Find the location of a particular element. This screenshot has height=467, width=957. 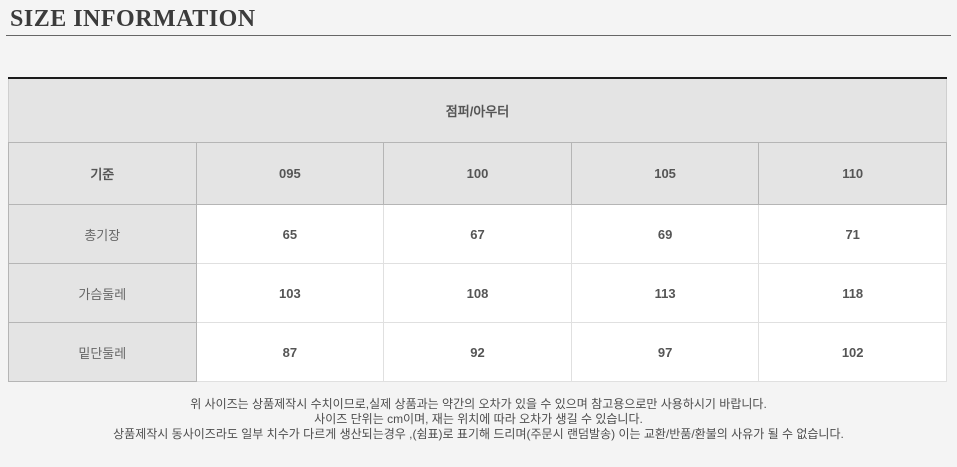

measurement-value: 102 is located at coordinates (852, 352).